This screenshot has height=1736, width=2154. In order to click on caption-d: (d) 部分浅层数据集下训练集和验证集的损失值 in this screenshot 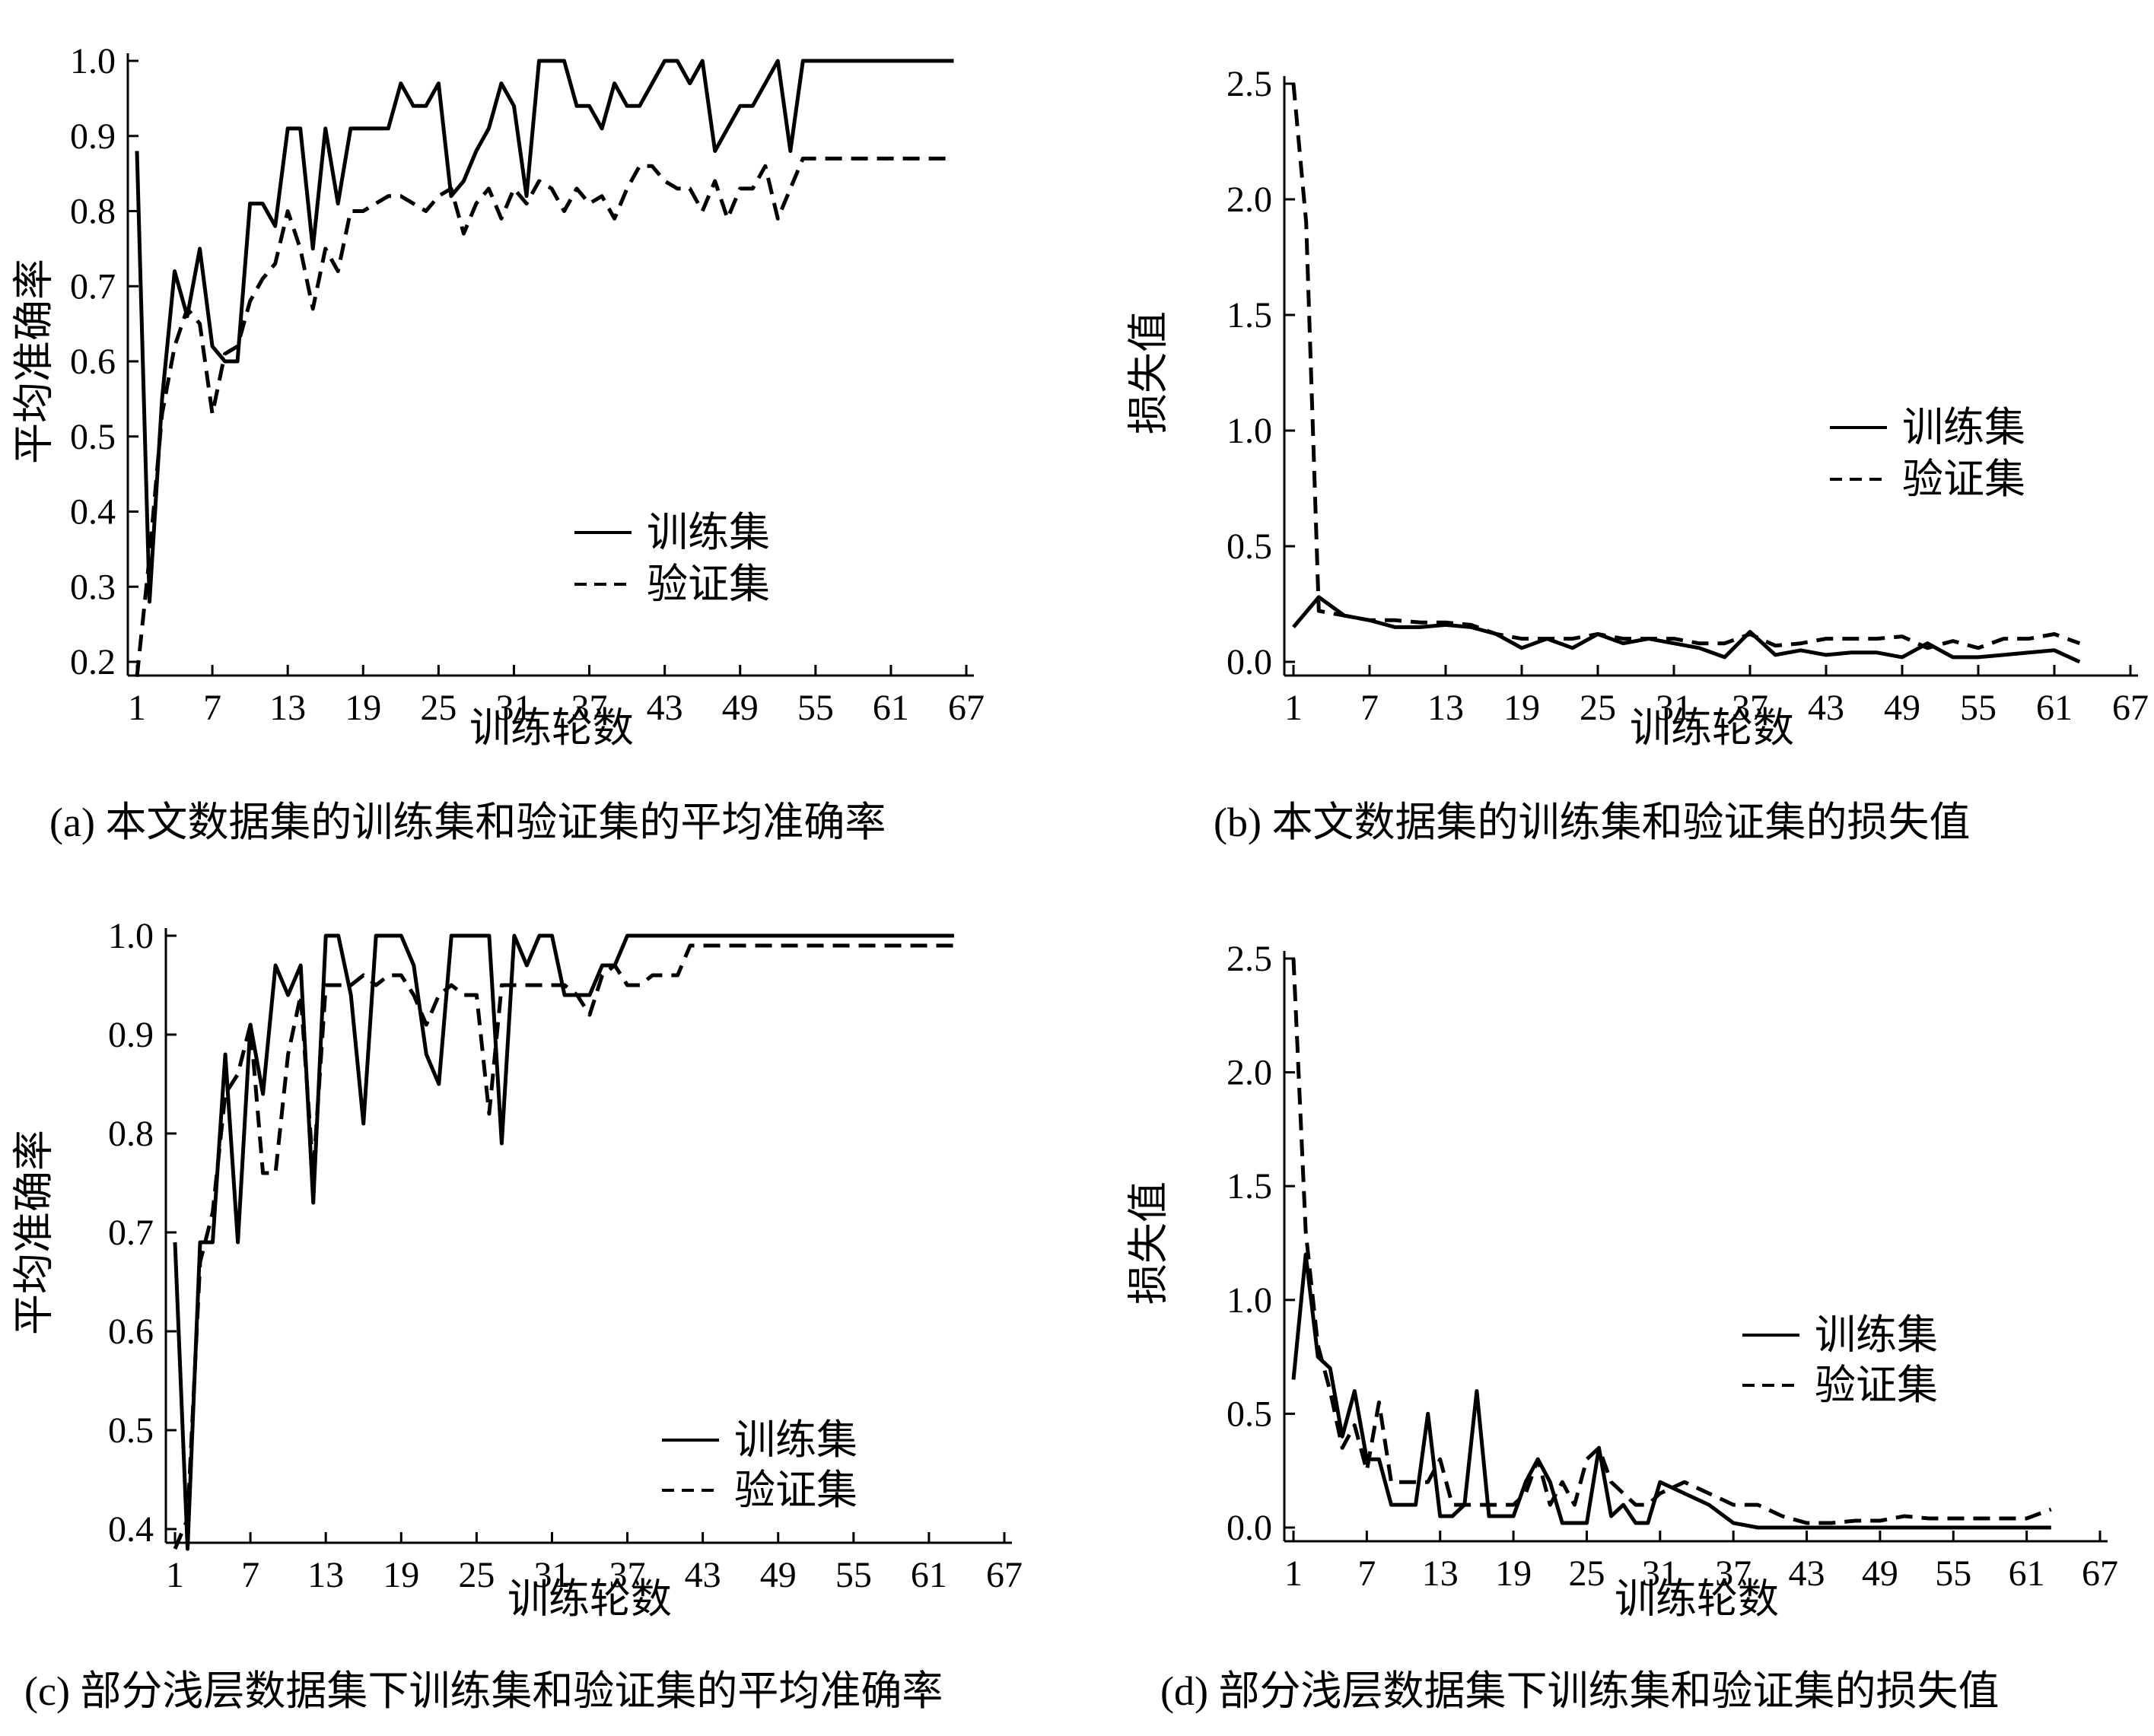, I will do `click(1580, 1691)`.